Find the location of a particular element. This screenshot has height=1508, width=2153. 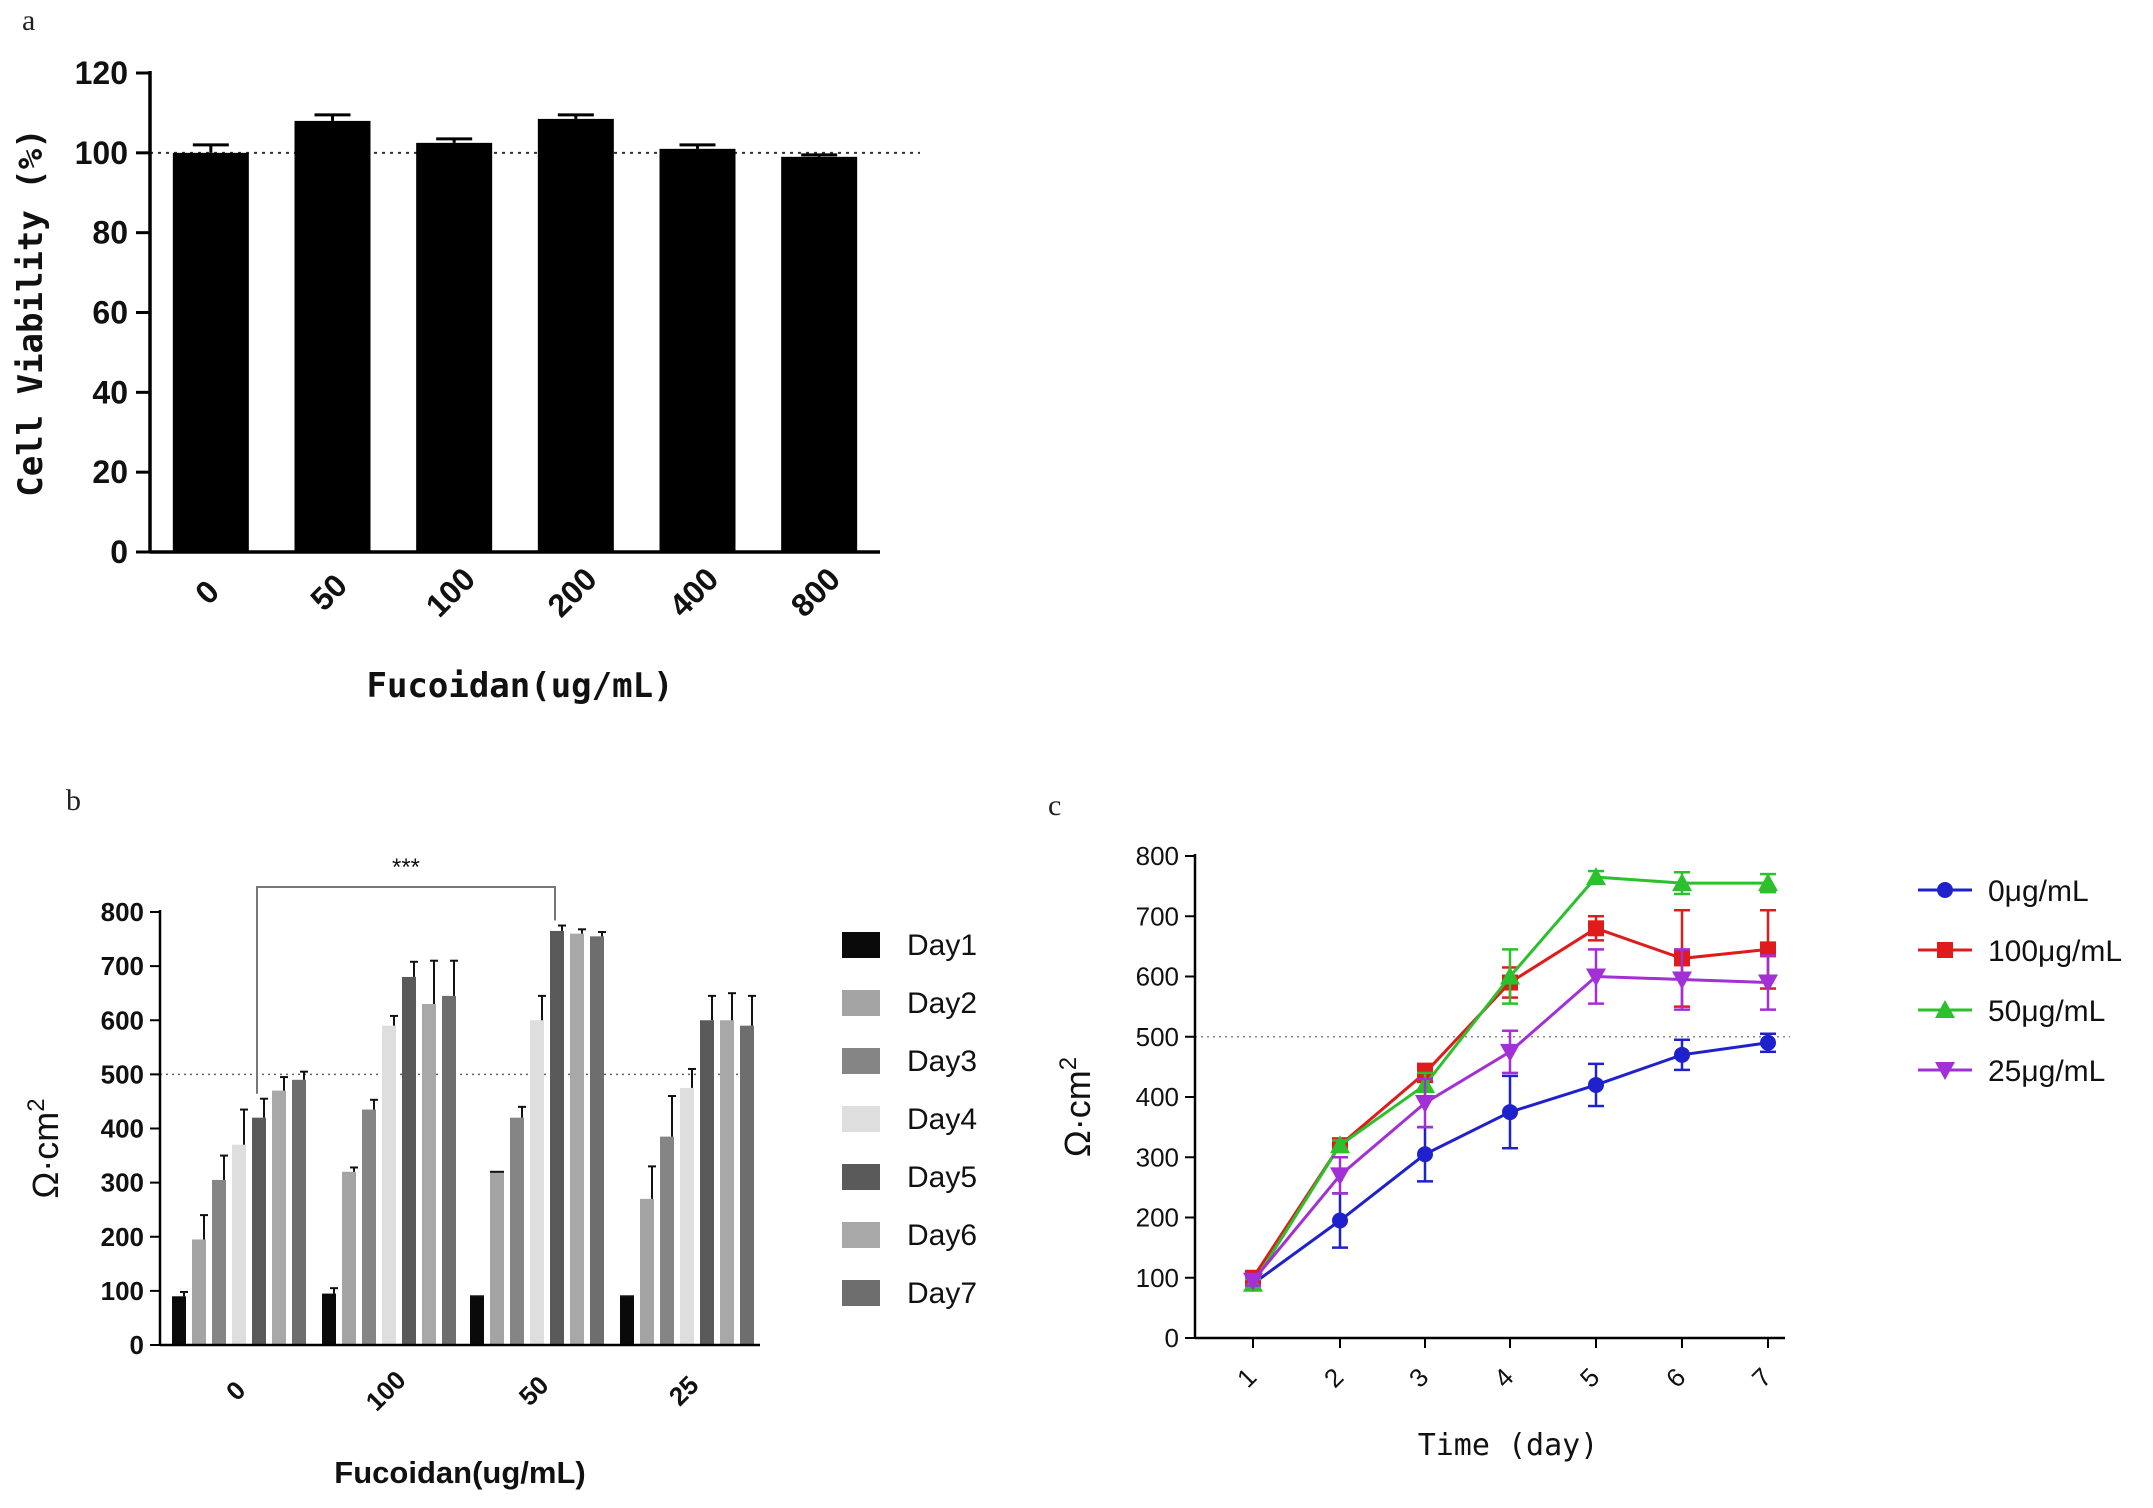

x-tick-label: 400 is located at coordinates (693, 592).